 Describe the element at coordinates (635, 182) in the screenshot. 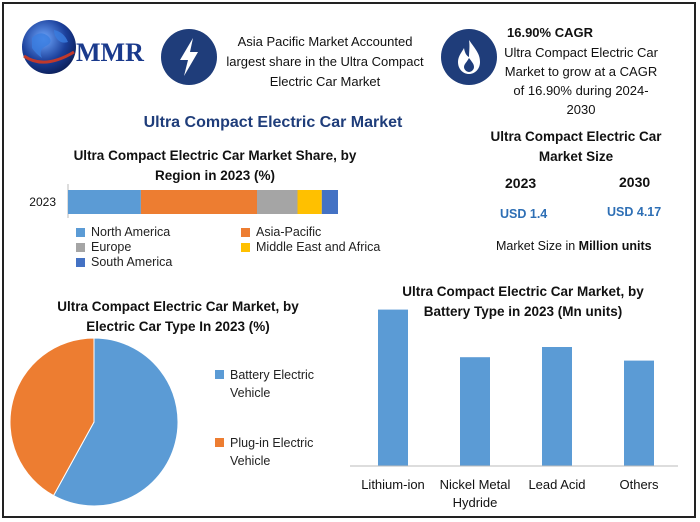

I see `market-size-year-2030: 2030` at that location.